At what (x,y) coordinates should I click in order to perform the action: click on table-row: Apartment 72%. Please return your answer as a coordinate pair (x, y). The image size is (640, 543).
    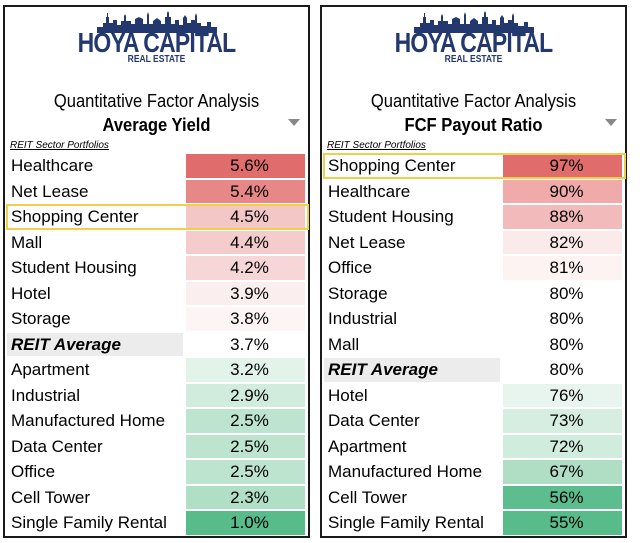
    Looking at the image, I should click on (473, 447).